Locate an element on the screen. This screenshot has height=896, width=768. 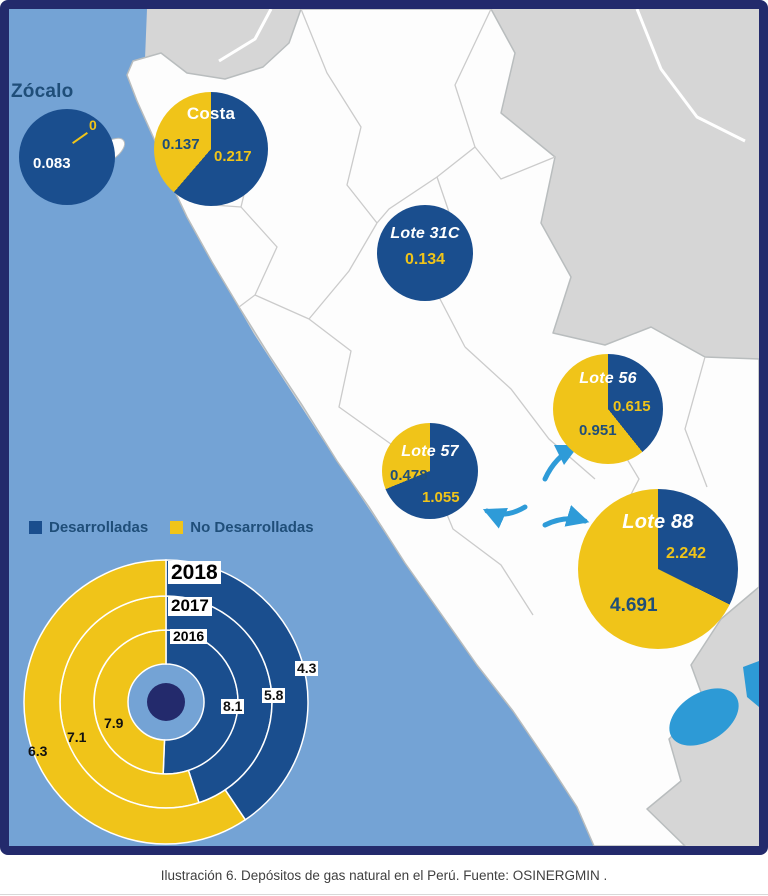
donut-value-2018-developed: 4.3 is located at coordinates (307, 668).